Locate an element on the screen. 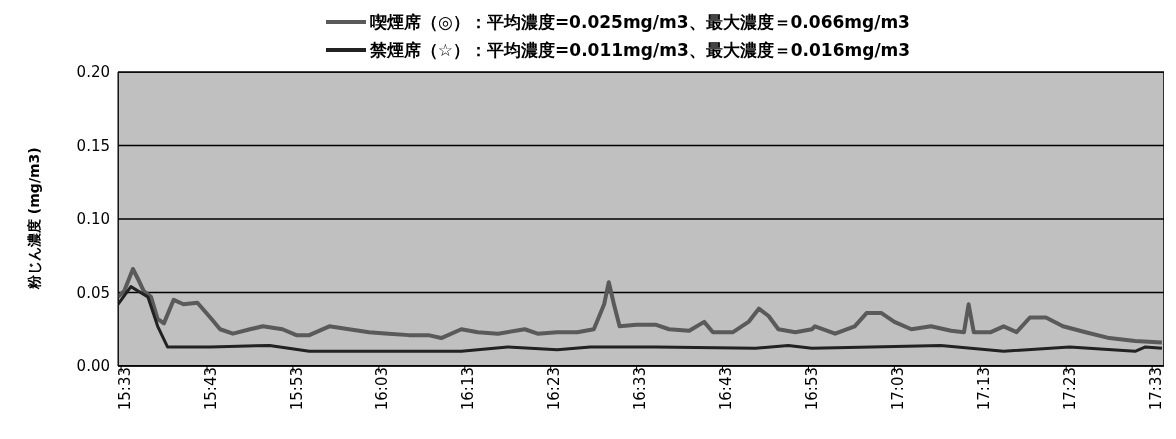 The width and height of the screenshot is (1176, 439). x-tick-label: 17:03 is located at coordinates (898, 389).